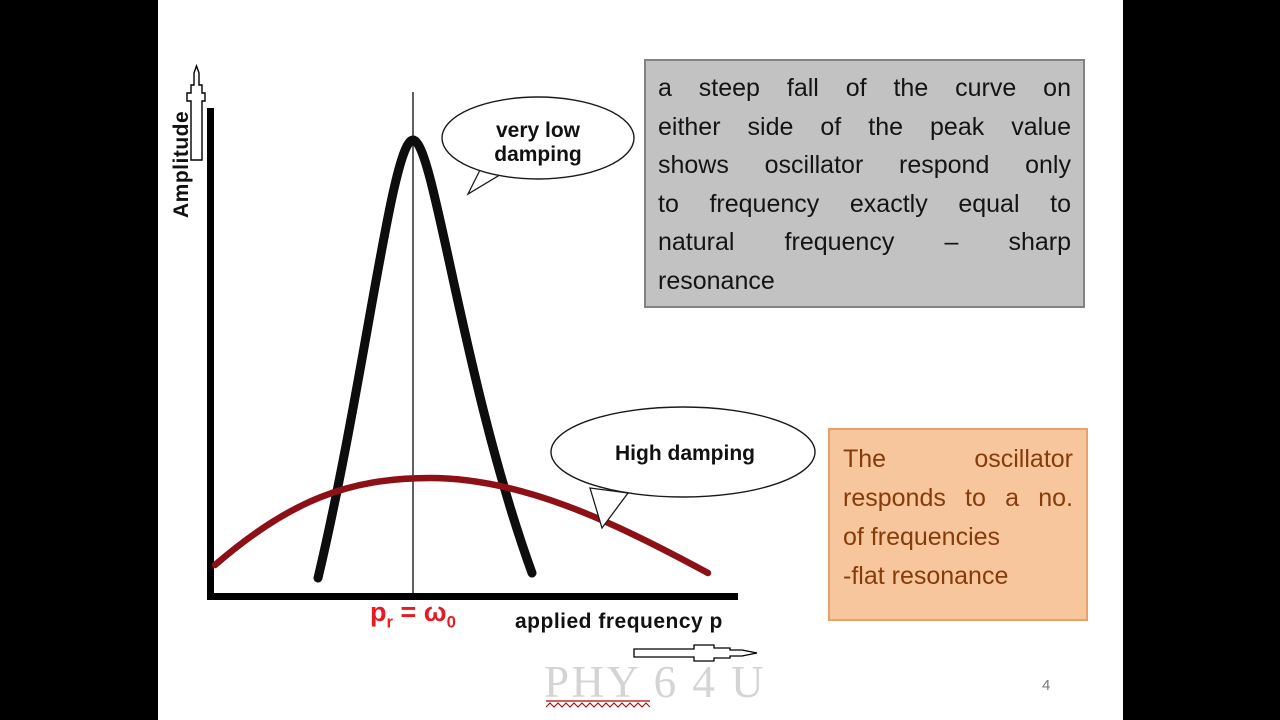 The image size is (1280, 720). Describe the element at coordinates (461, 525) in the screenshot. I see `flat-resonance-curve` at that location.